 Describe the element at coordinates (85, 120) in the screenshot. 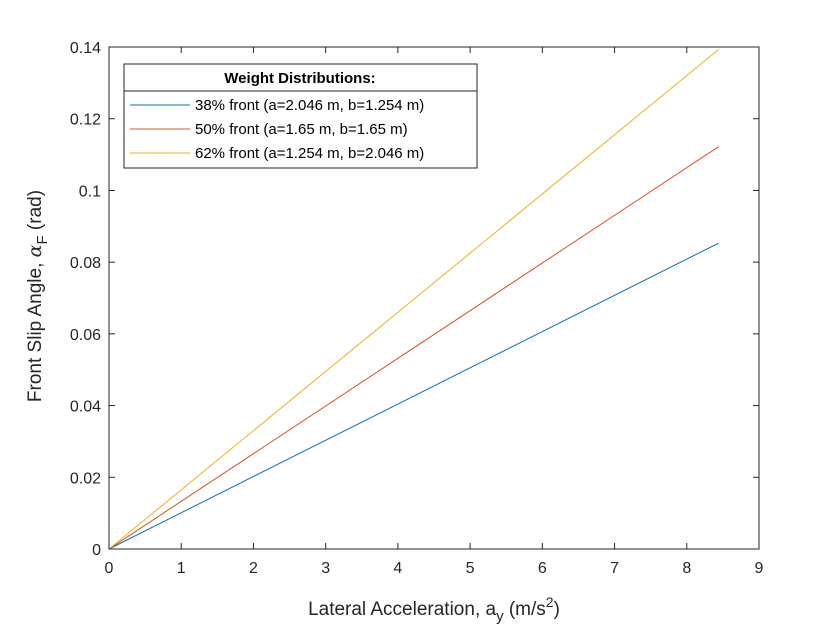

I see `y-tick-label: 0.12` at that location.